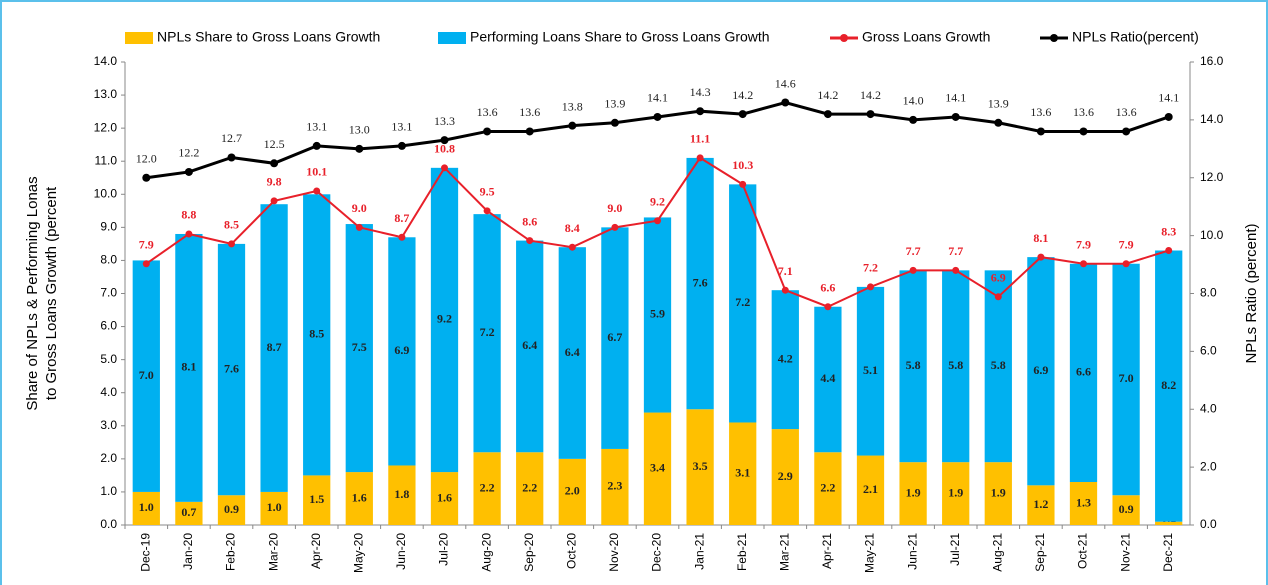  What do you see at coordinates (657, 552) in the screenshot?
I see `x-tick-label: Dec-20` at bounding box center [657, 552].